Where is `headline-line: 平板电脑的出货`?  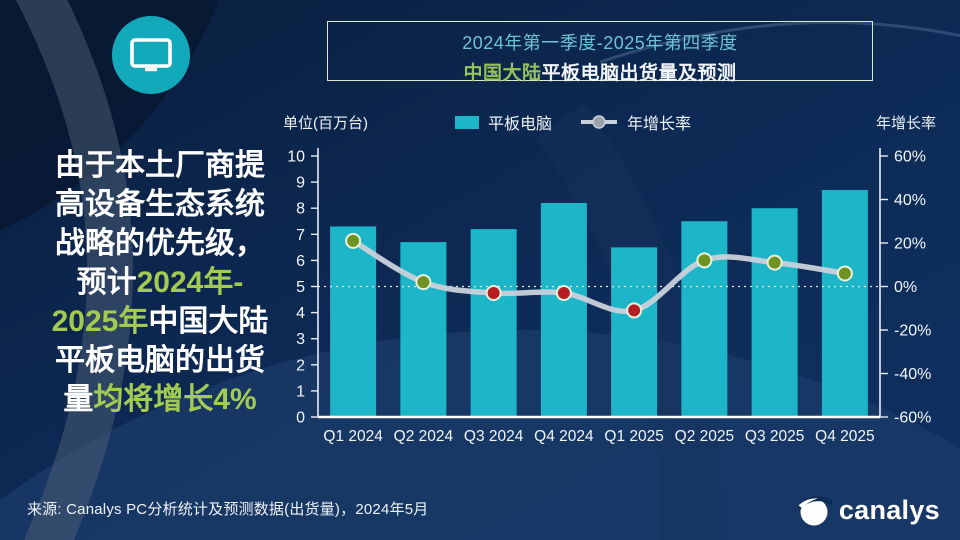
headline-line: 平板电脑的出货 is located at coordinates (160, 360).